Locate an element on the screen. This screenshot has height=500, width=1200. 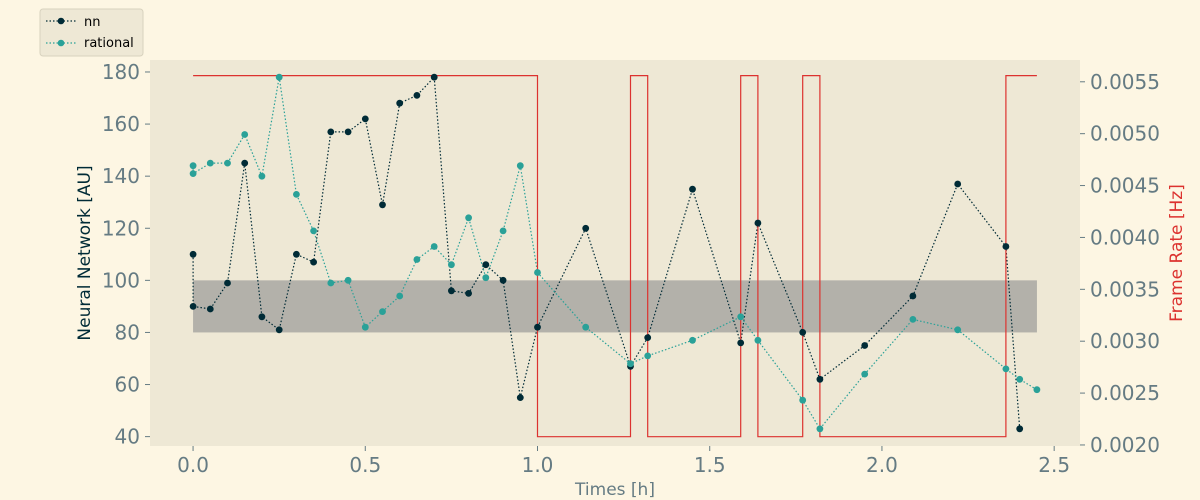
y-right-tick-label-0: 0.0020 is located at coordinates (1125, 445).